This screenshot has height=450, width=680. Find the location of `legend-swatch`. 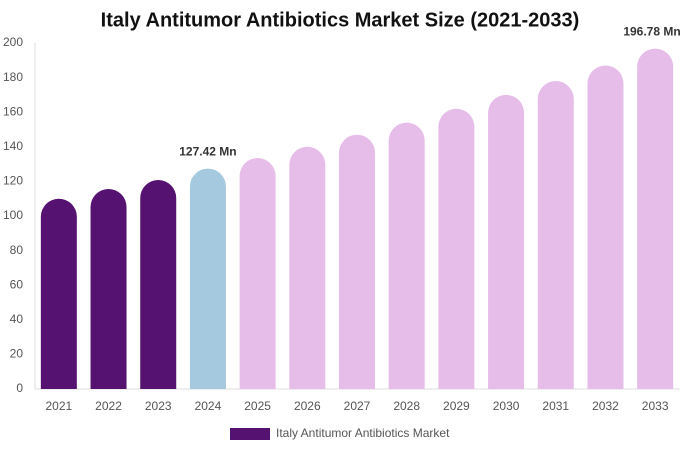

legend-swatch is located at coordinates (250, 434).